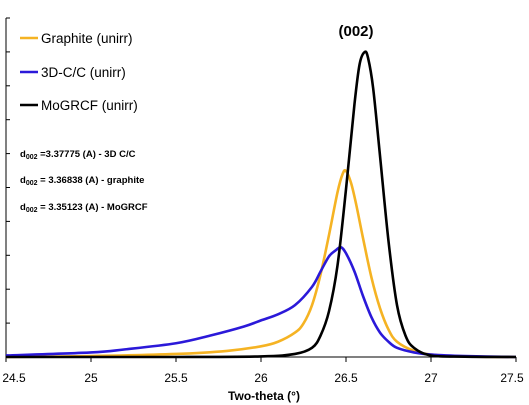 This screenshot has height=405, width=529. Describe the element at coordinates (87, 38) in the screenshot. I see `legend-label-graphite: Graphite (unirr)` at that location.